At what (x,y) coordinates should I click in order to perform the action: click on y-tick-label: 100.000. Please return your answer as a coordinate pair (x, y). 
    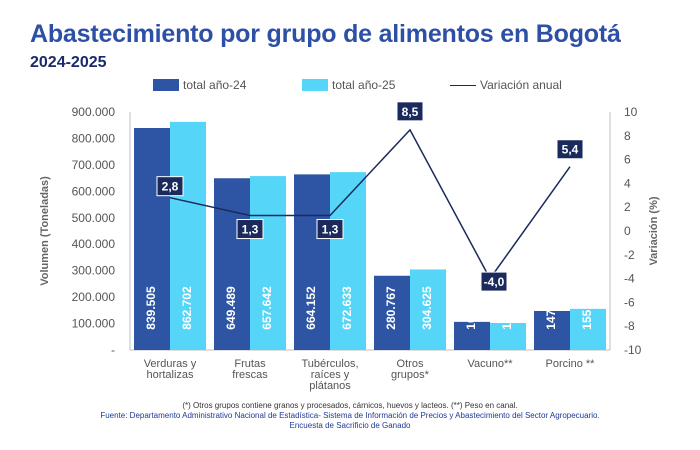
    Looking at the image, I should click on (94, 324).